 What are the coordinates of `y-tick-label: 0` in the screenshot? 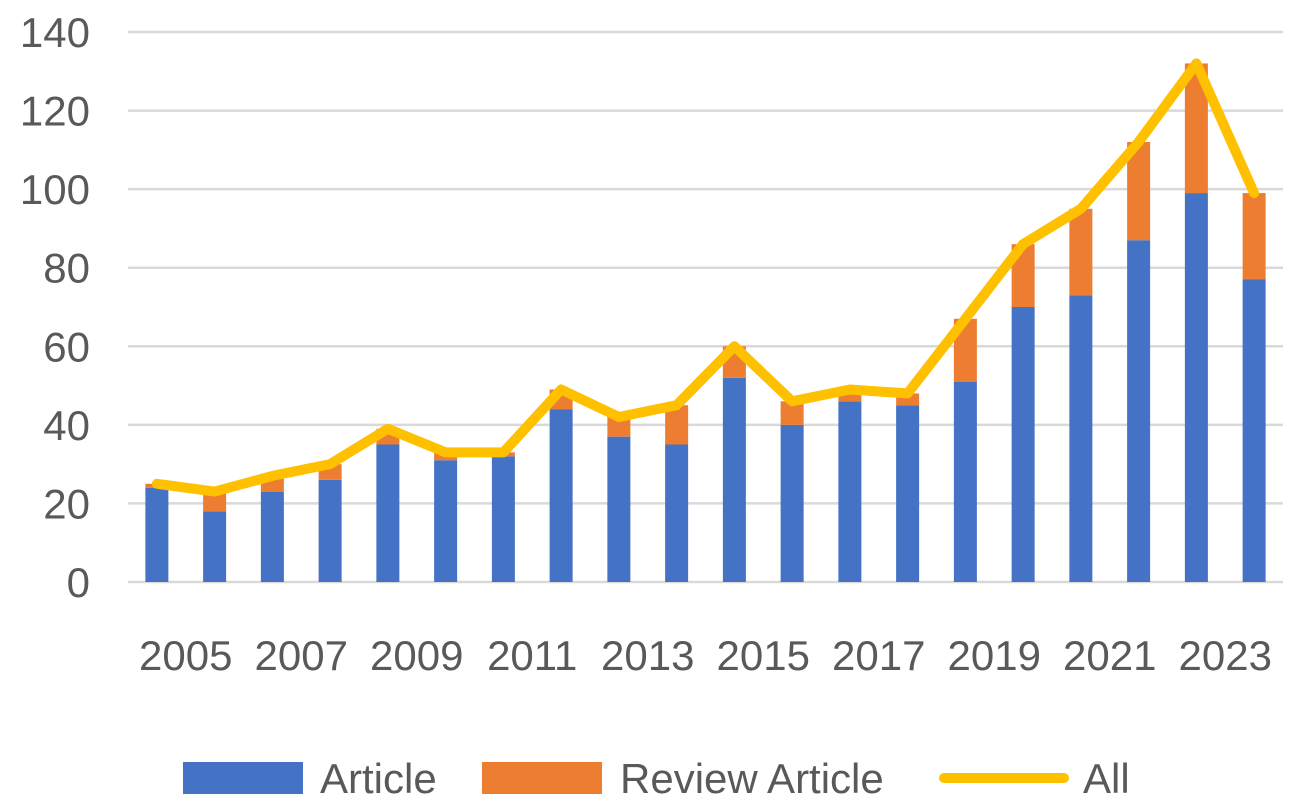 It's located at (78, 582).